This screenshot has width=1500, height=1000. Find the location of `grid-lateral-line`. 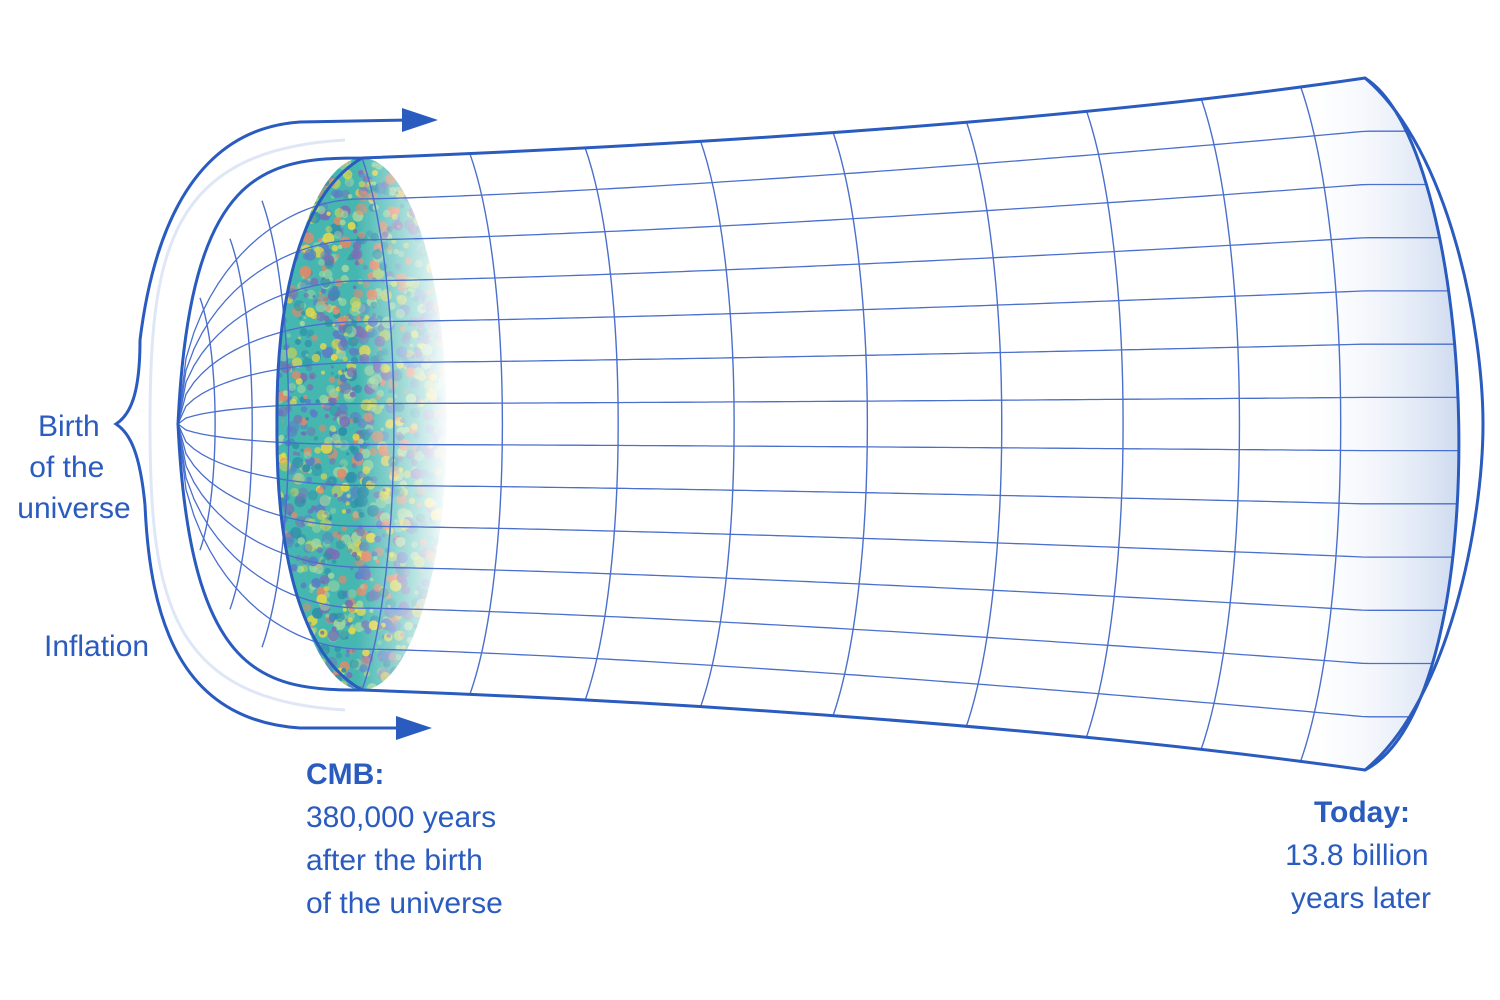

grid-lateral-line is located at coordinates (818, 410).